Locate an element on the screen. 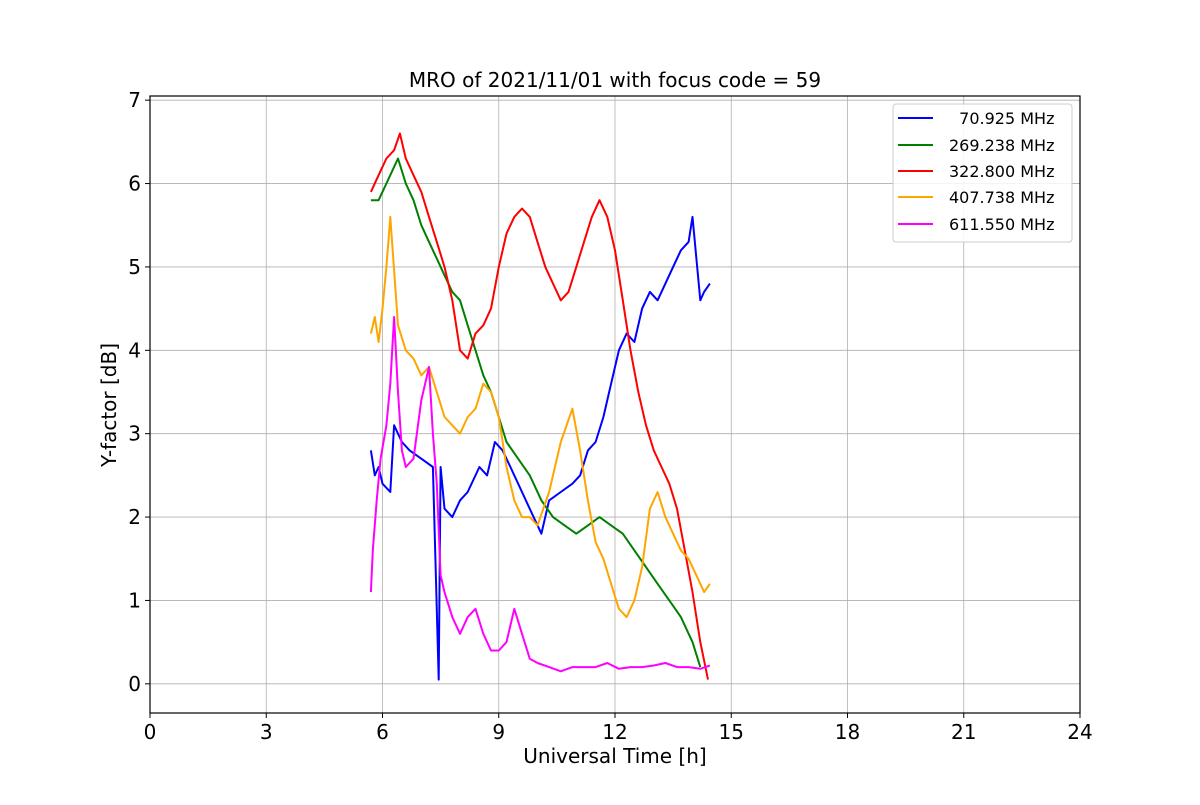  y-axis-label: Y-factor [dB] is located at coordinates (109, 405).